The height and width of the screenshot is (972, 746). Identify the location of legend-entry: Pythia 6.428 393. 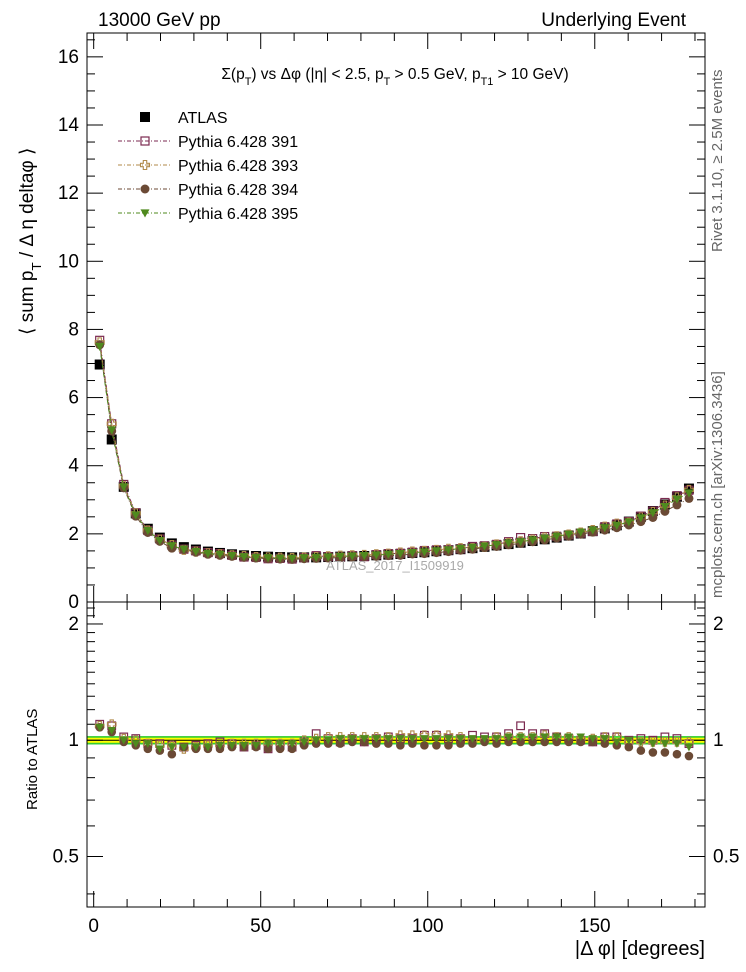
(208, 166).